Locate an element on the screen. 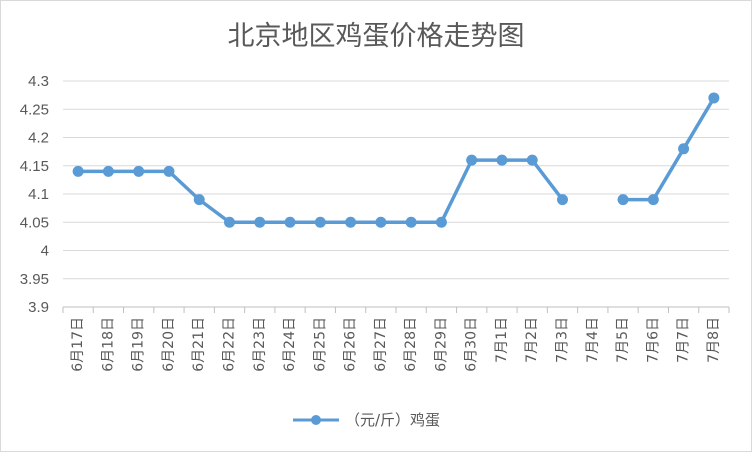  x-tick-label: 6月18日 is located at coordinates (108, 344).